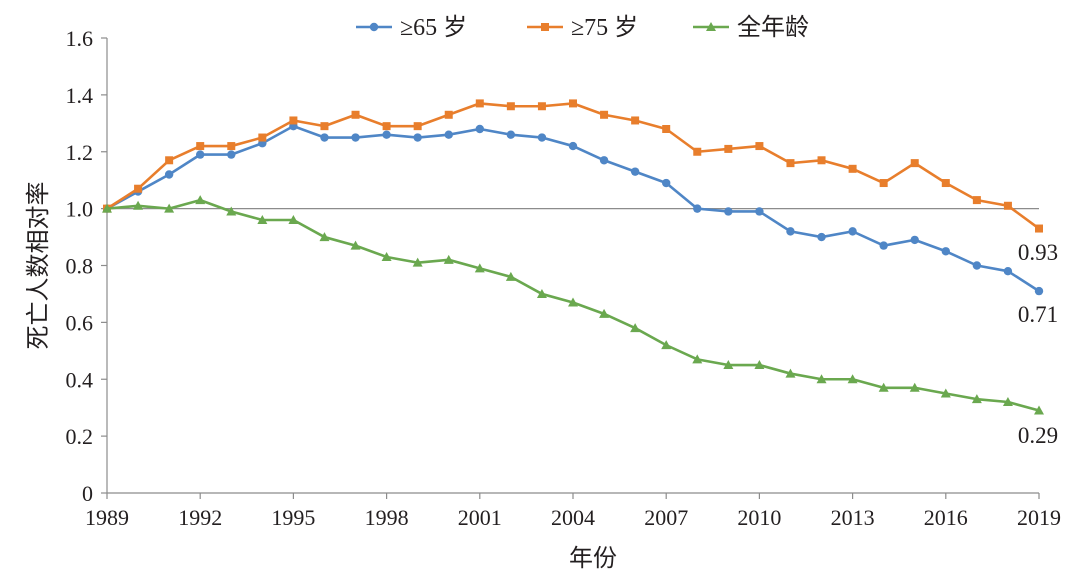 This screenshot has height=582, width=1080. I want to click on legend: ≥65 岁 ≥75 岁 全年龄, so click(582, 27).